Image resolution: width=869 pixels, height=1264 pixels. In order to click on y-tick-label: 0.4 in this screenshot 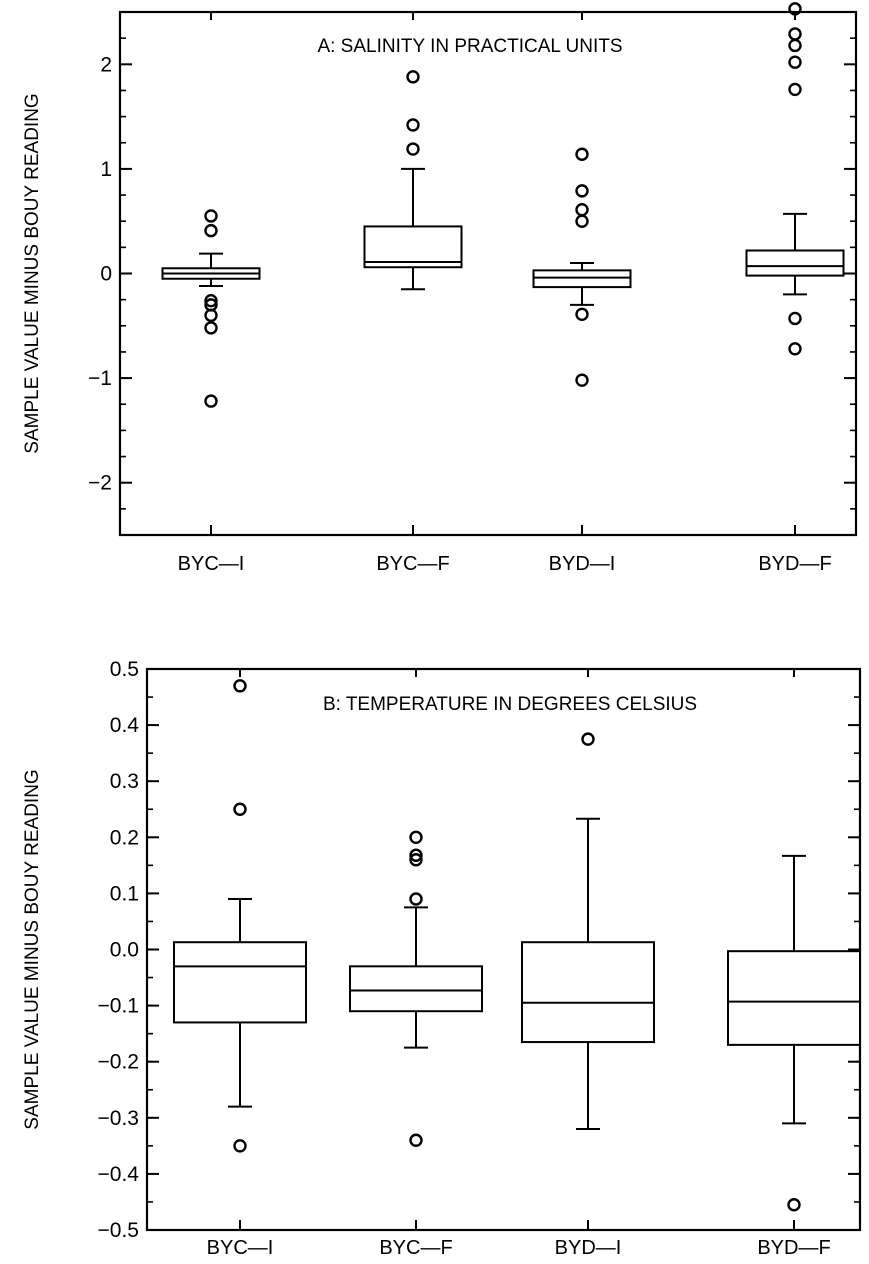, I will do `click(125, 725)`.